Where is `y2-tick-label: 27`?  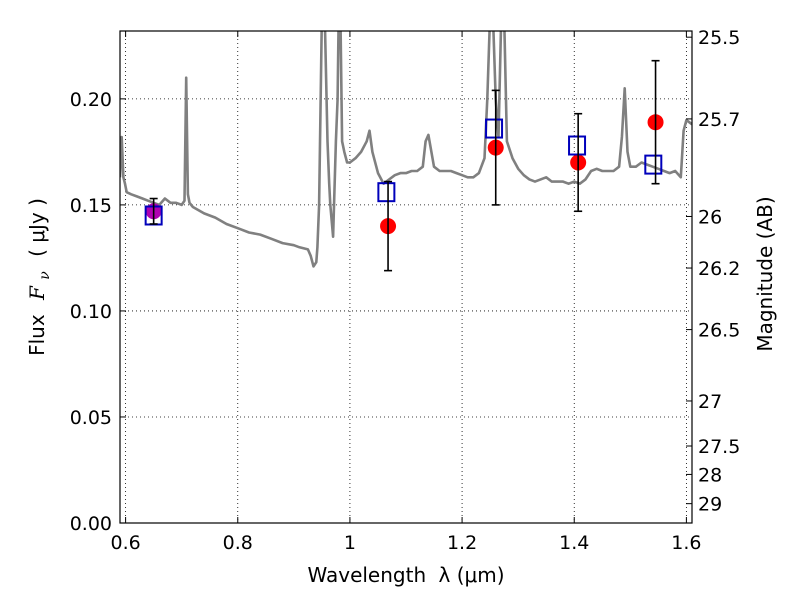 y2-tick-label: 27 is located at coordinates (710, 402).